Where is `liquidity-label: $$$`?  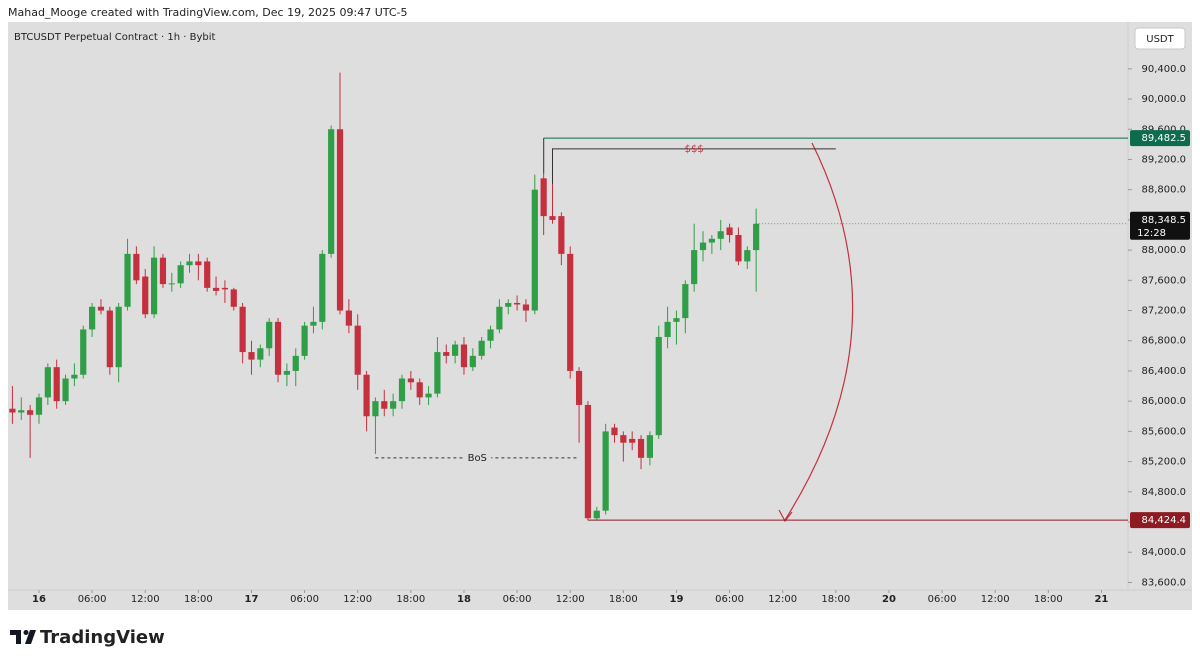 liquidity-label: $$$ is located at coordinates (694, 149).